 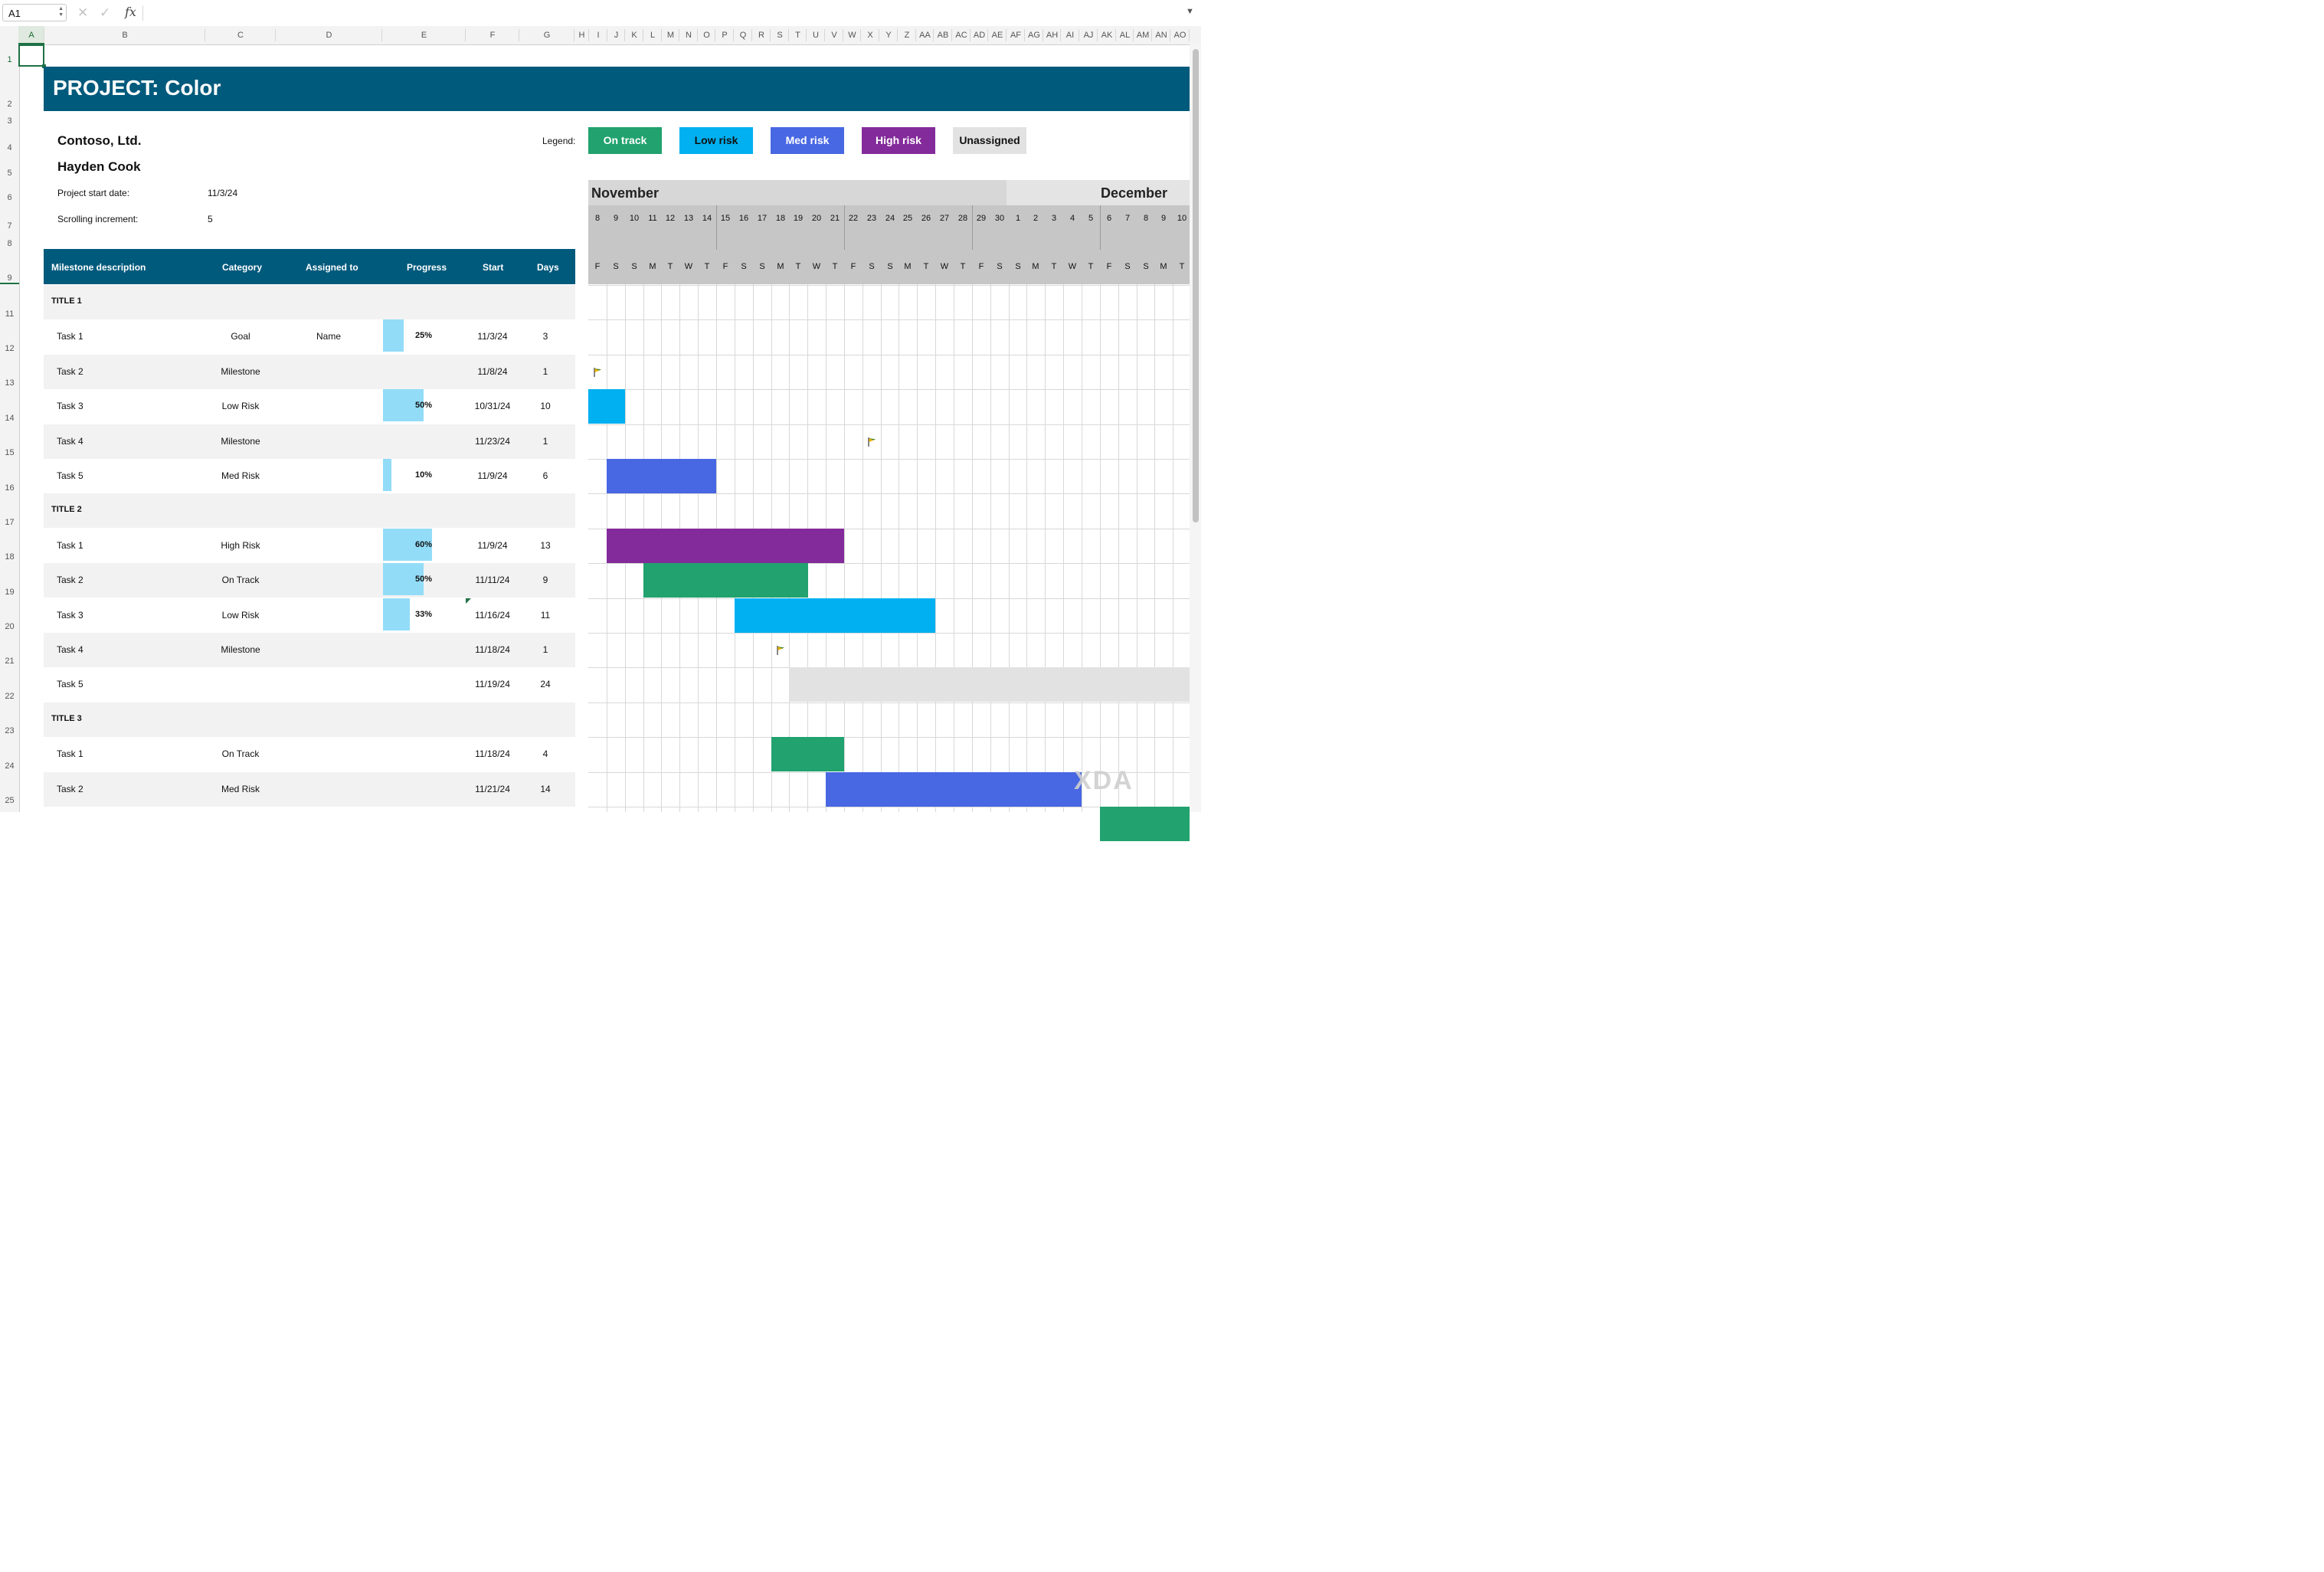 I want to click on row-header-21: 21, so click(x=10, y=661).